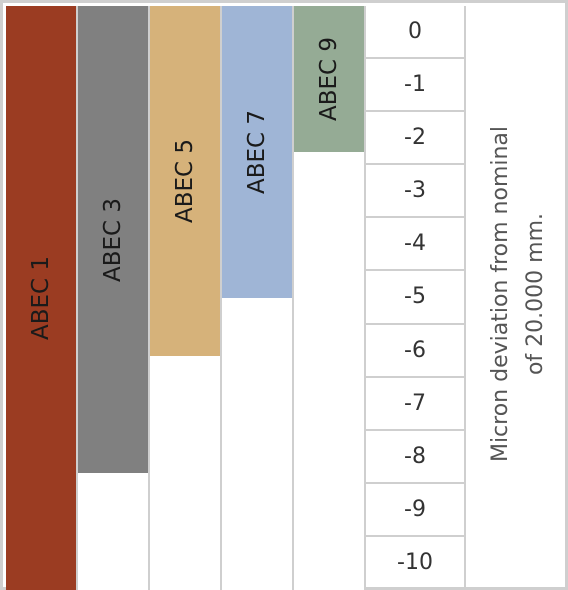 The width and height of the screenshot is (568, 590). What do you see at coordinates (416, 192) in the screenshot?
I see `y-tick-label: -3` at bounding box center [416, 192].